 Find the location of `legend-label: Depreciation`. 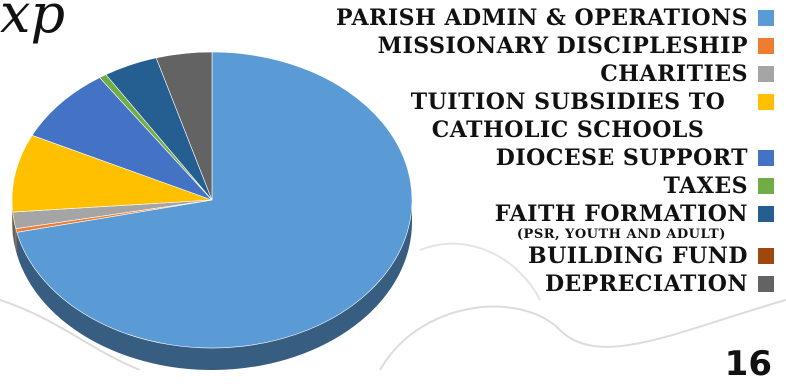

legend-label: Depreciation is located at coordinates (646, 284).